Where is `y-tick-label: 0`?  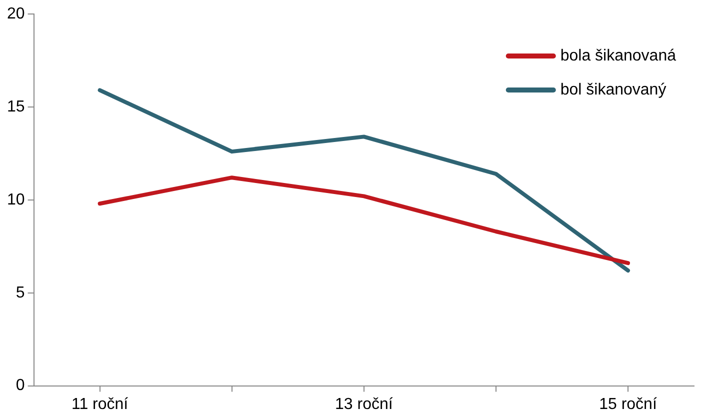
y-tick-label: 0 is located at coordinates (20, 385).